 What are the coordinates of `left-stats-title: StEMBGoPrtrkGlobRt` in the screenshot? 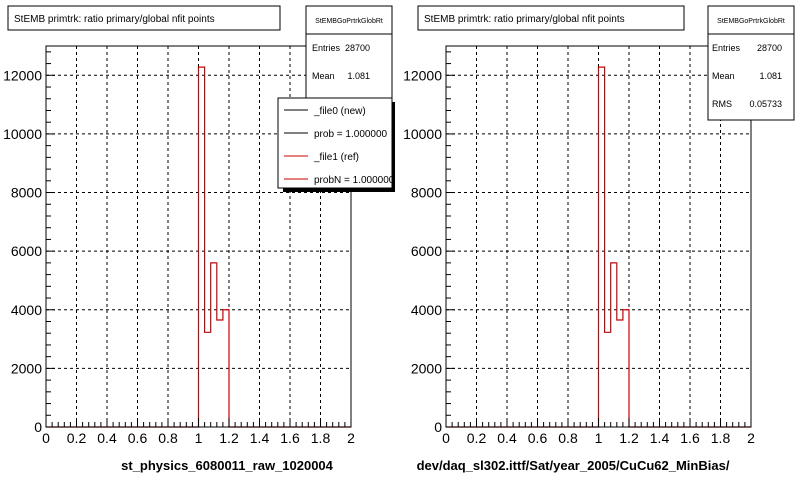 It's located at (349, 21).